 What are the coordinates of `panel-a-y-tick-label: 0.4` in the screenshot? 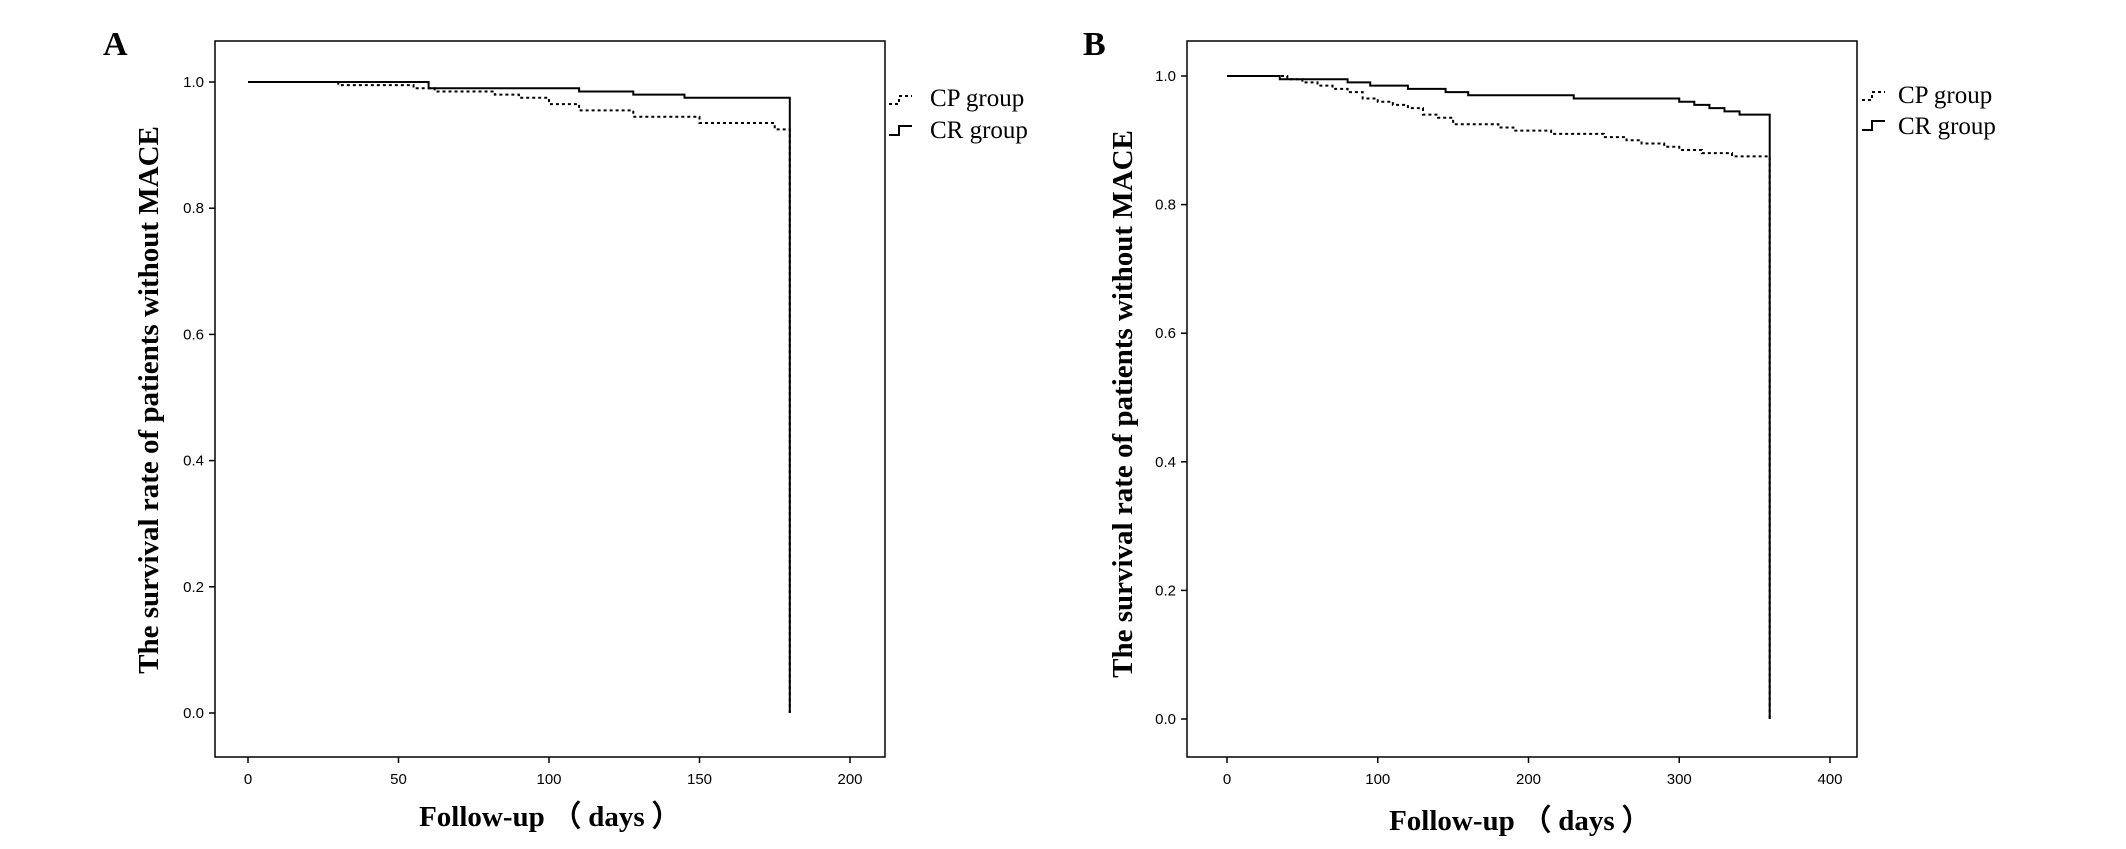 It's located at (193, 461).